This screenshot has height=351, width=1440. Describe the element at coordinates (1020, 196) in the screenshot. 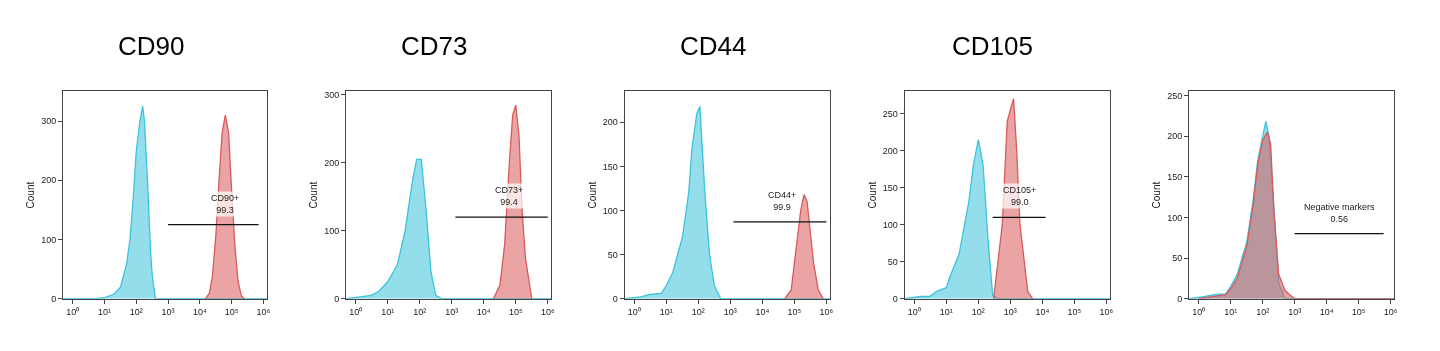

I see `annotation: CD105+ 99.0` at that location.